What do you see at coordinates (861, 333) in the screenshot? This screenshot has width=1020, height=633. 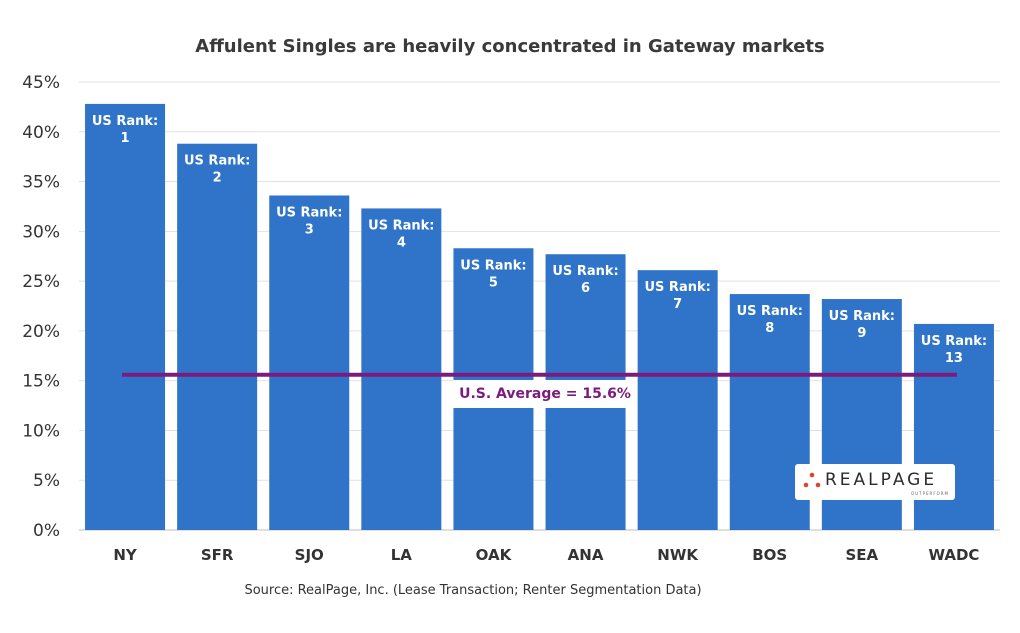 I see `rank-value-label: 9` at bounding box center [861, 333].